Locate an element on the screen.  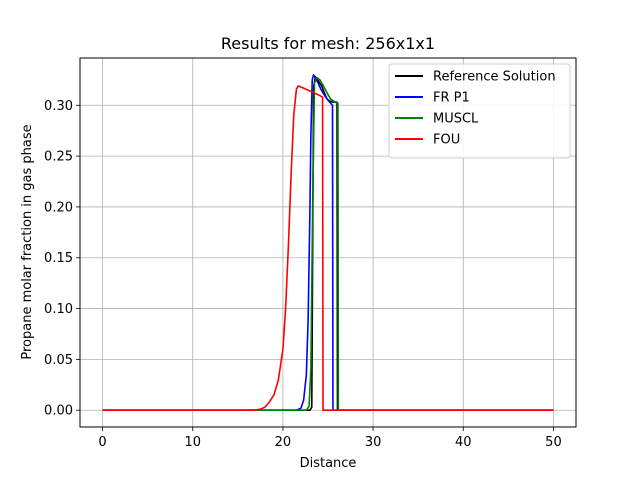
legend-label-reference-solution: Reference Solution is located at coordinates (494, 77).